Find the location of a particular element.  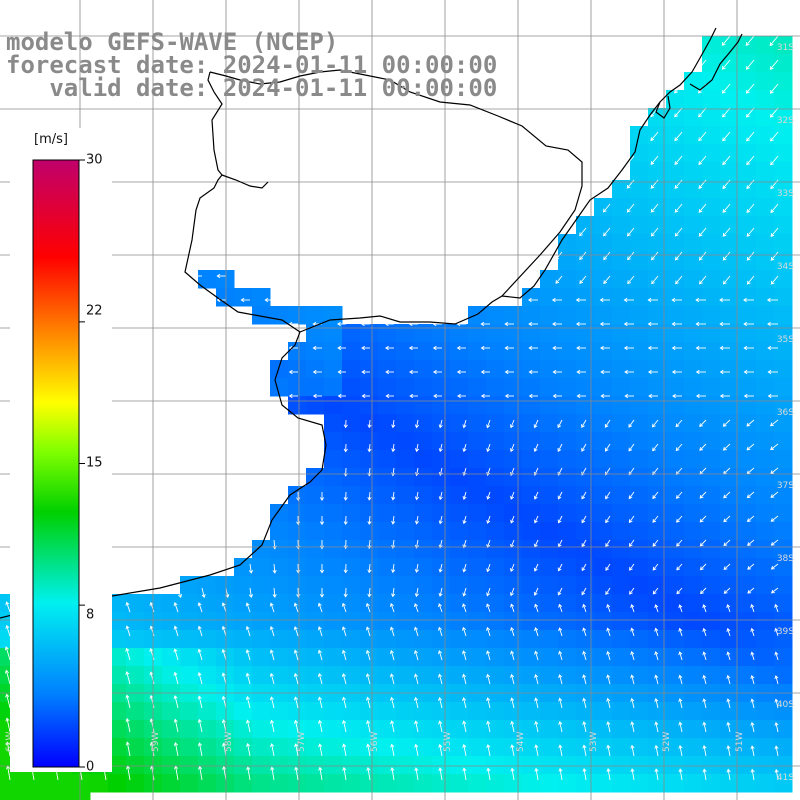

lon-label: 52W is located at coordinates (667, 742).